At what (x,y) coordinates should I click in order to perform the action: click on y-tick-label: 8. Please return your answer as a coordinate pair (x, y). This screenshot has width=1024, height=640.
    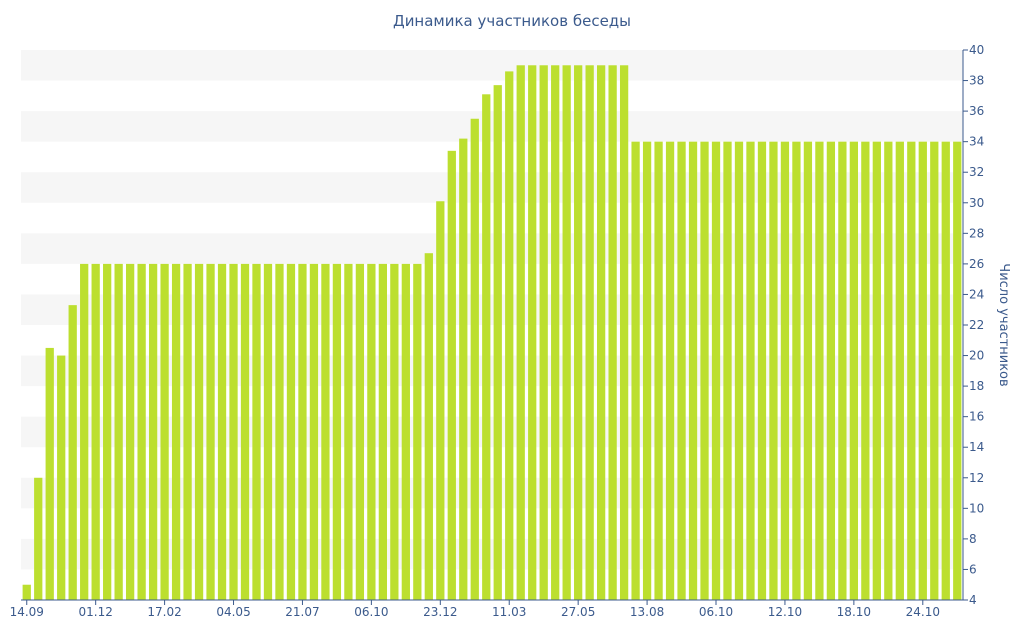
    Looking at the image, I should click on (973, 539).